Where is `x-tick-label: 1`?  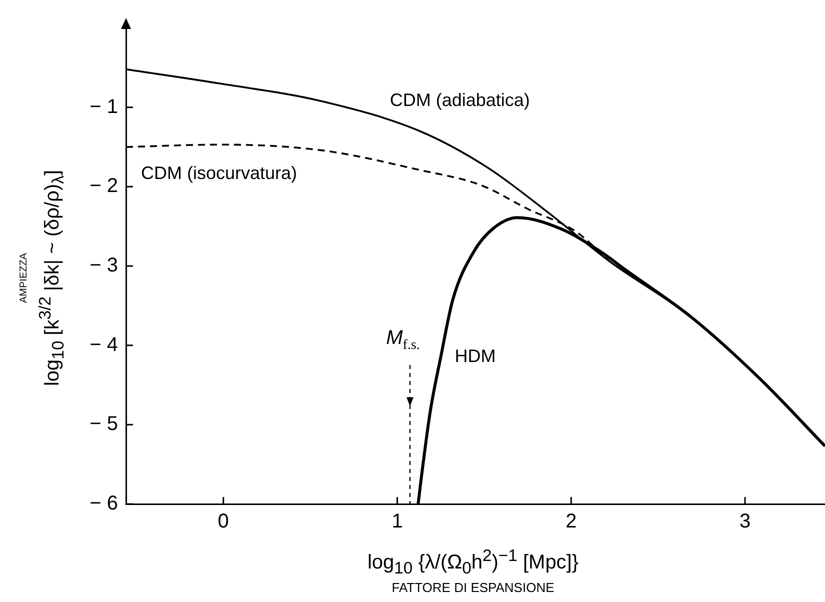 x-tick-label: 1 is located at coordinates (397, 521).